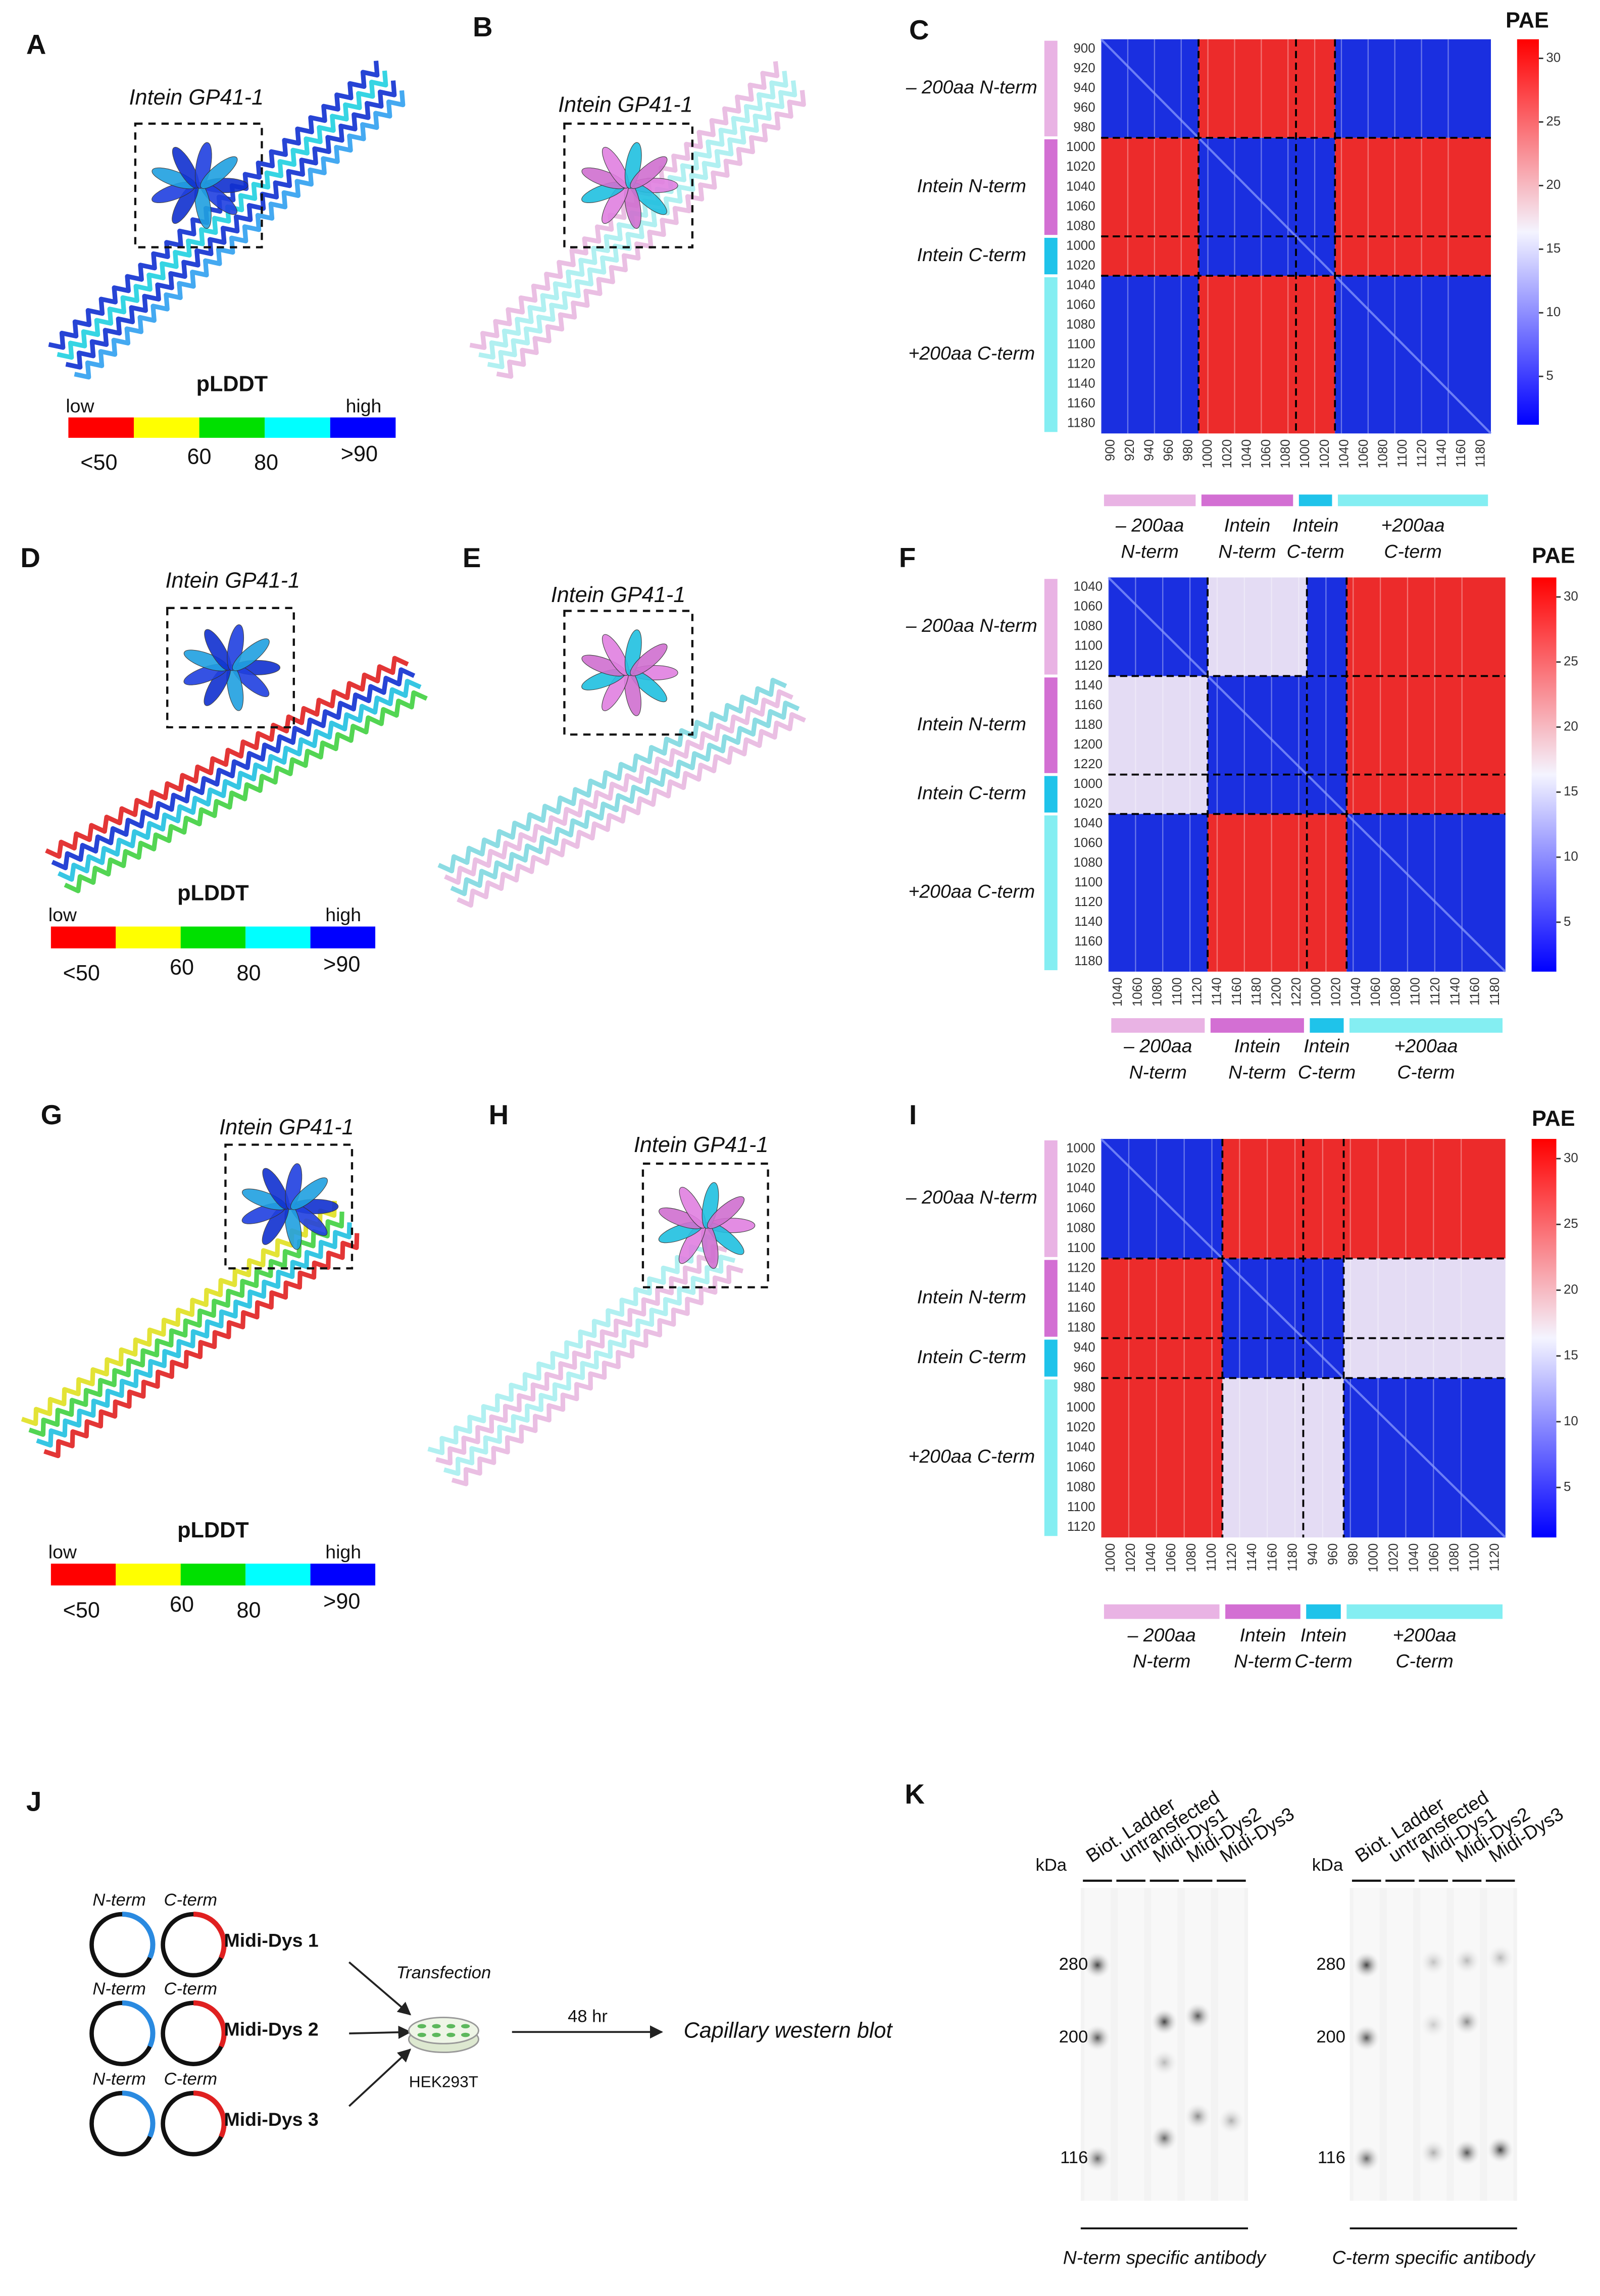  I want to click on panel-letter: G, so click(52, 1115).